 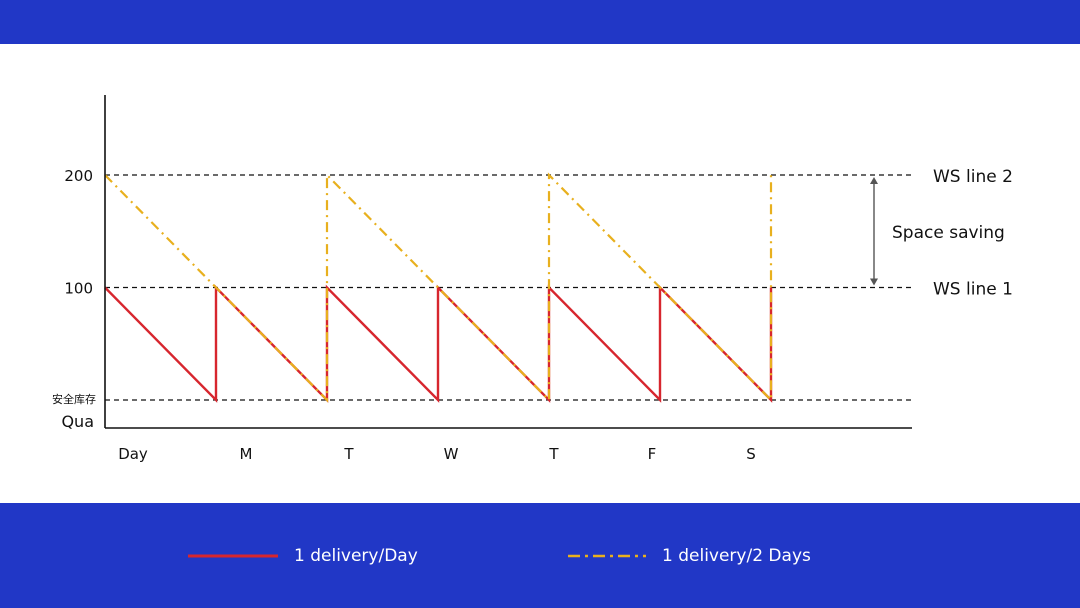 What do you see at coordinates (77, 421) in the screenshot?
I see `y-axis-label: Qua` at bounding box center [77, 421].